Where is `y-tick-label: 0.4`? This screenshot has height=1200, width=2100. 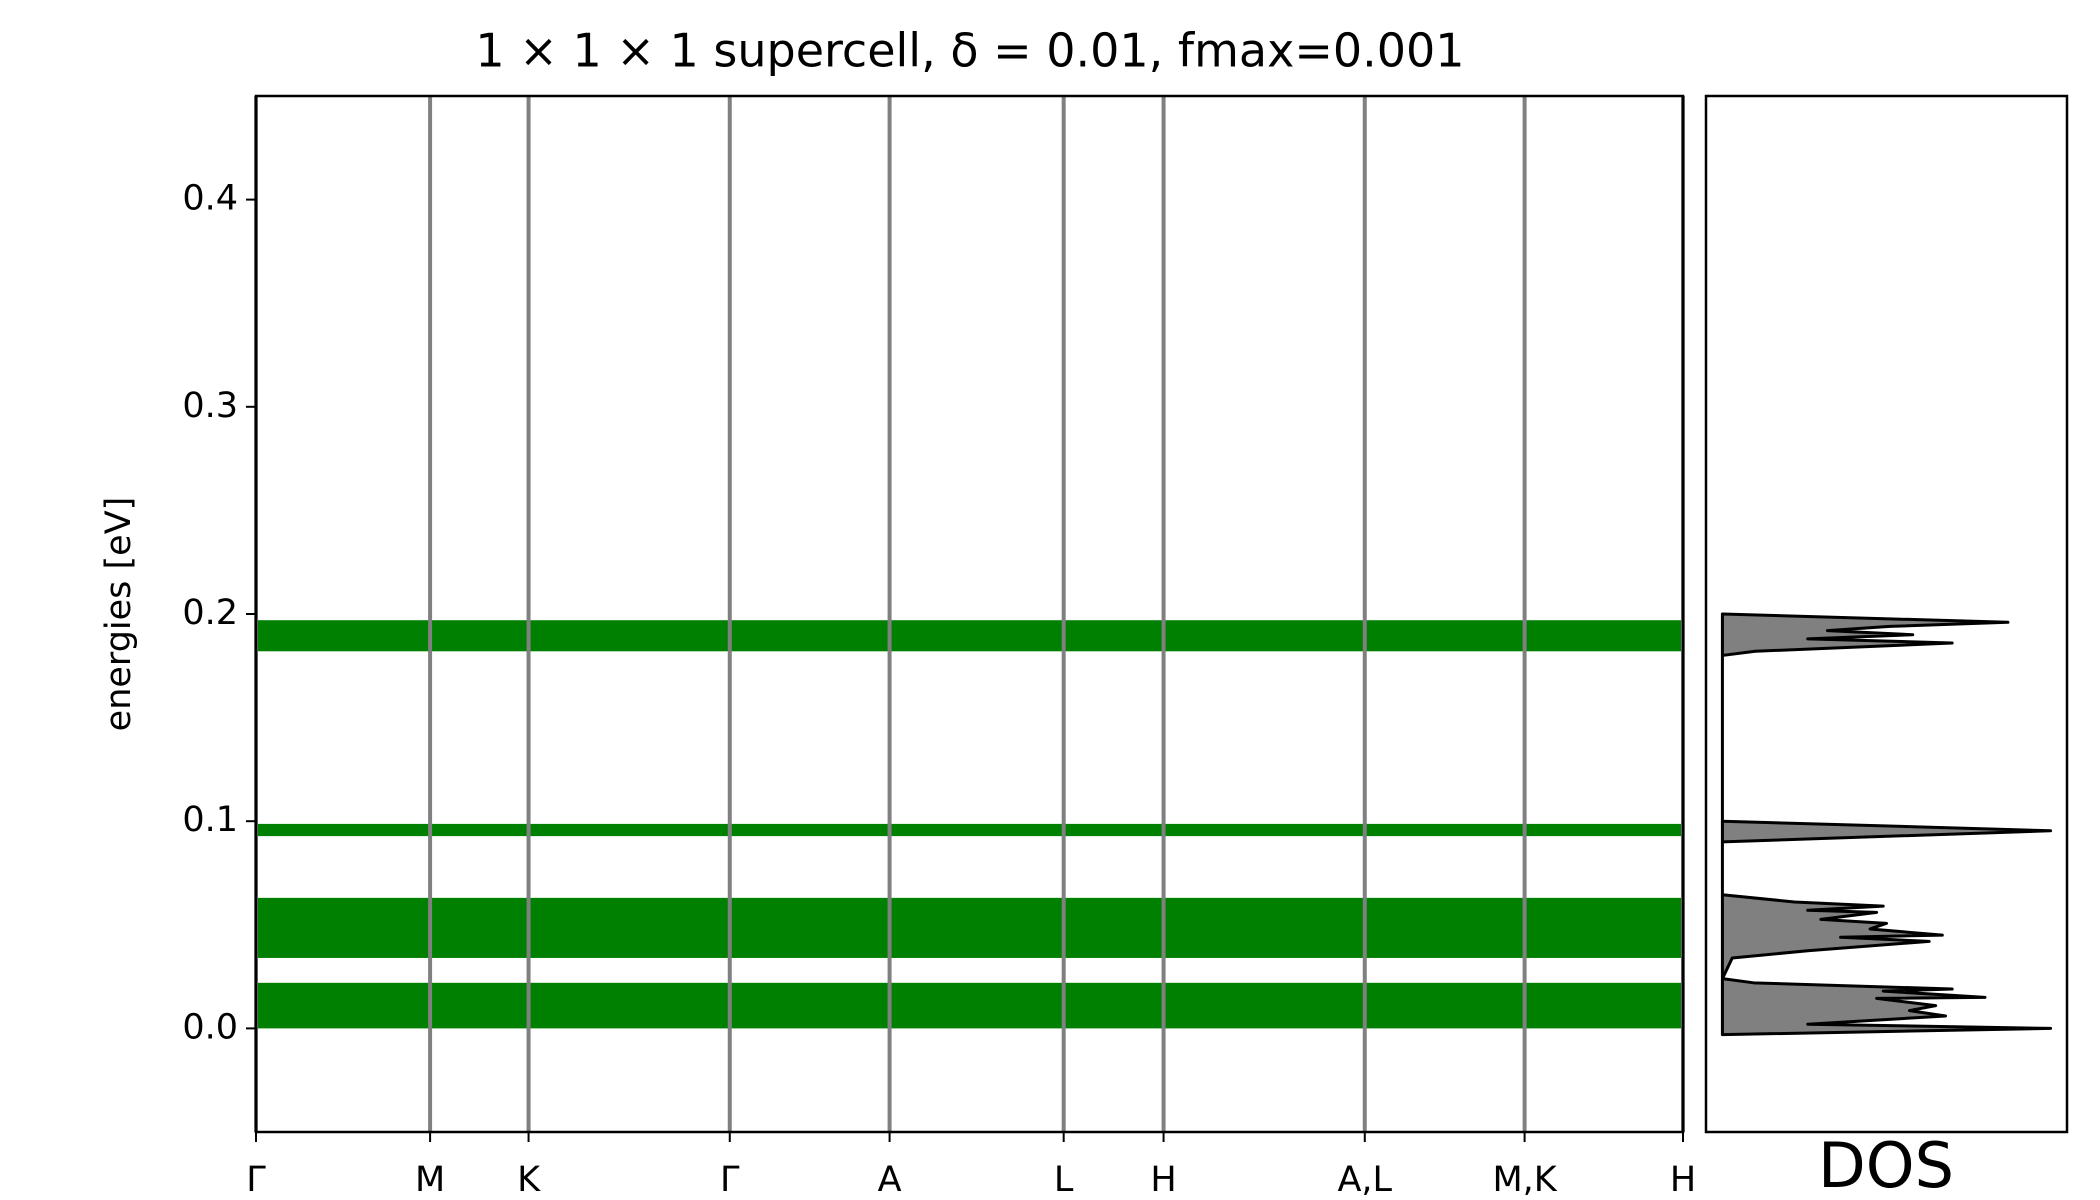
y-tick-label: 0.4 is located at coordinates (210, 199).